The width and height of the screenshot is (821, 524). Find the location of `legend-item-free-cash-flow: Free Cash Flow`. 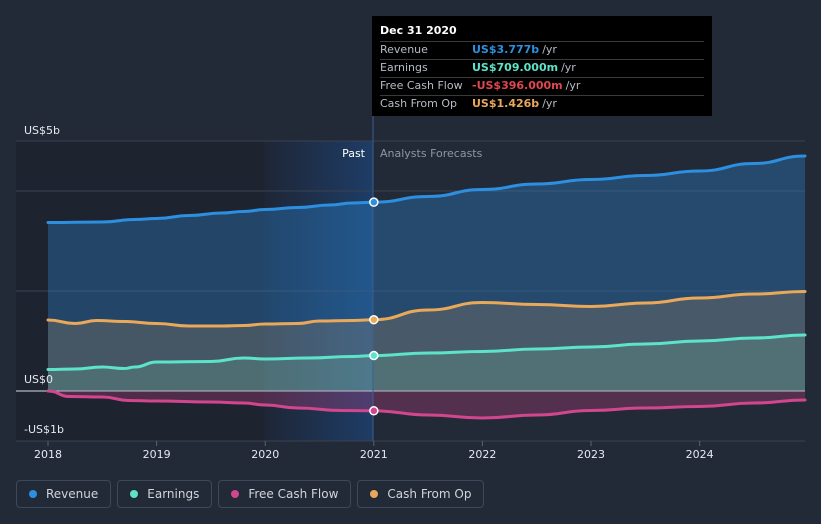

legend-item-free-cash-flow: Free Cash Flow is located at coordinates (285, 494).